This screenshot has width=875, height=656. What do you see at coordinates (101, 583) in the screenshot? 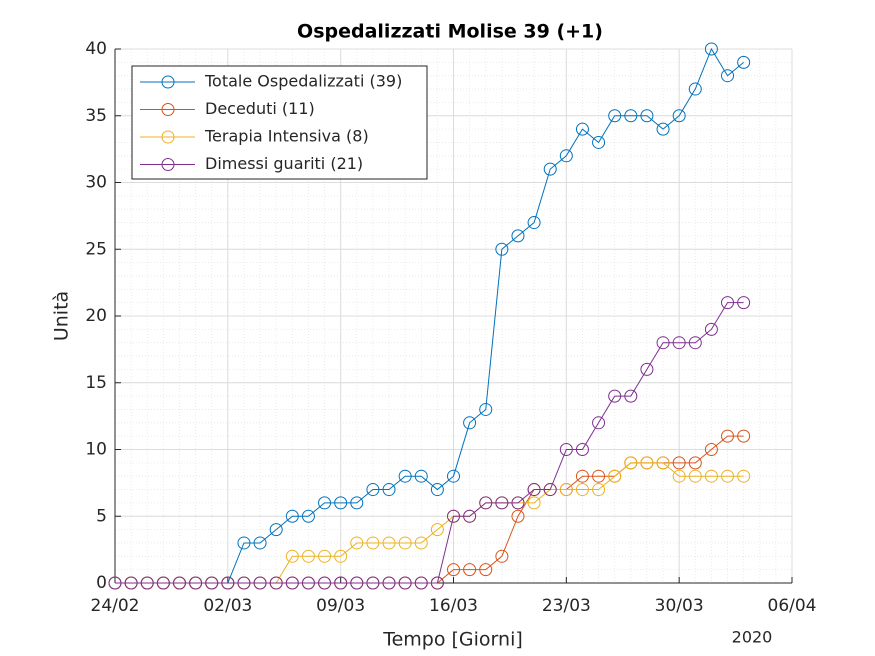
I see `y-tick-label: 0` at bounding box center [101, 583].